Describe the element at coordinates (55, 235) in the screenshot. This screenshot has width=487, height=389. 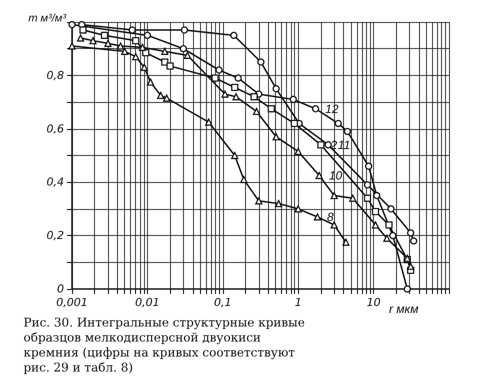
I see `y-tick-label: 0,2` at that location.